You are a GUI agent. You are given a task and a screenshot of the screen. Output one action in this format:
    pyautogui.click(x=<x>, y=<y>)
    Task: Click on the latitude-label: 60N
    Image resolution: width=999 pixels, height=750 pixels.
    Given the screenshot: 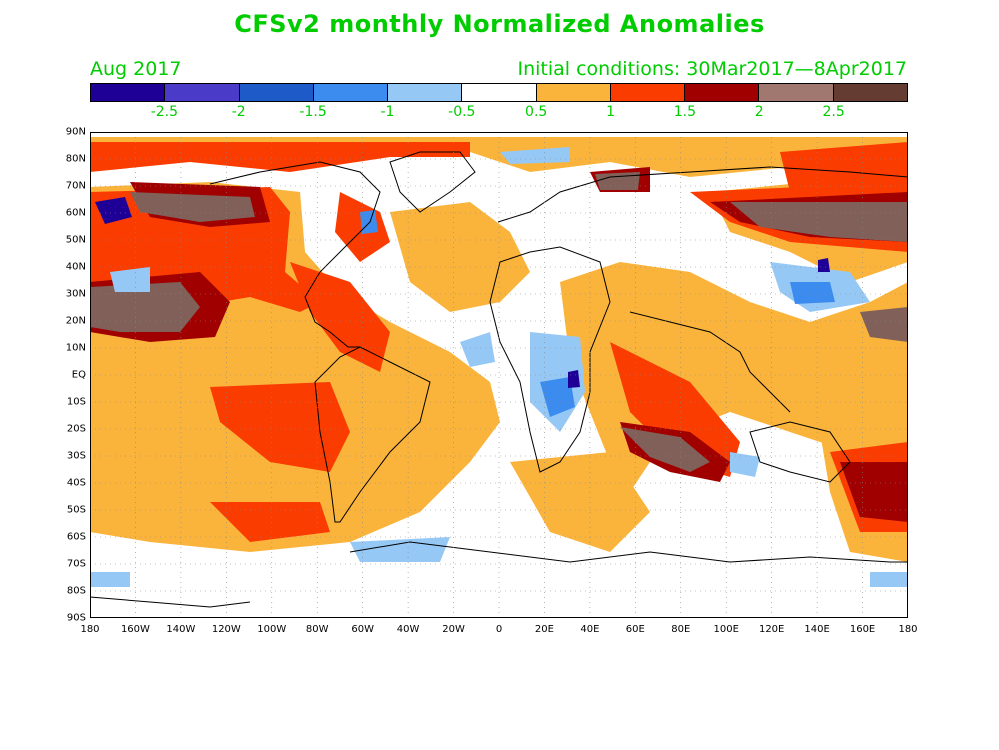 What is the action you would take?
    pyautogui.click(x=75, y=213)
    